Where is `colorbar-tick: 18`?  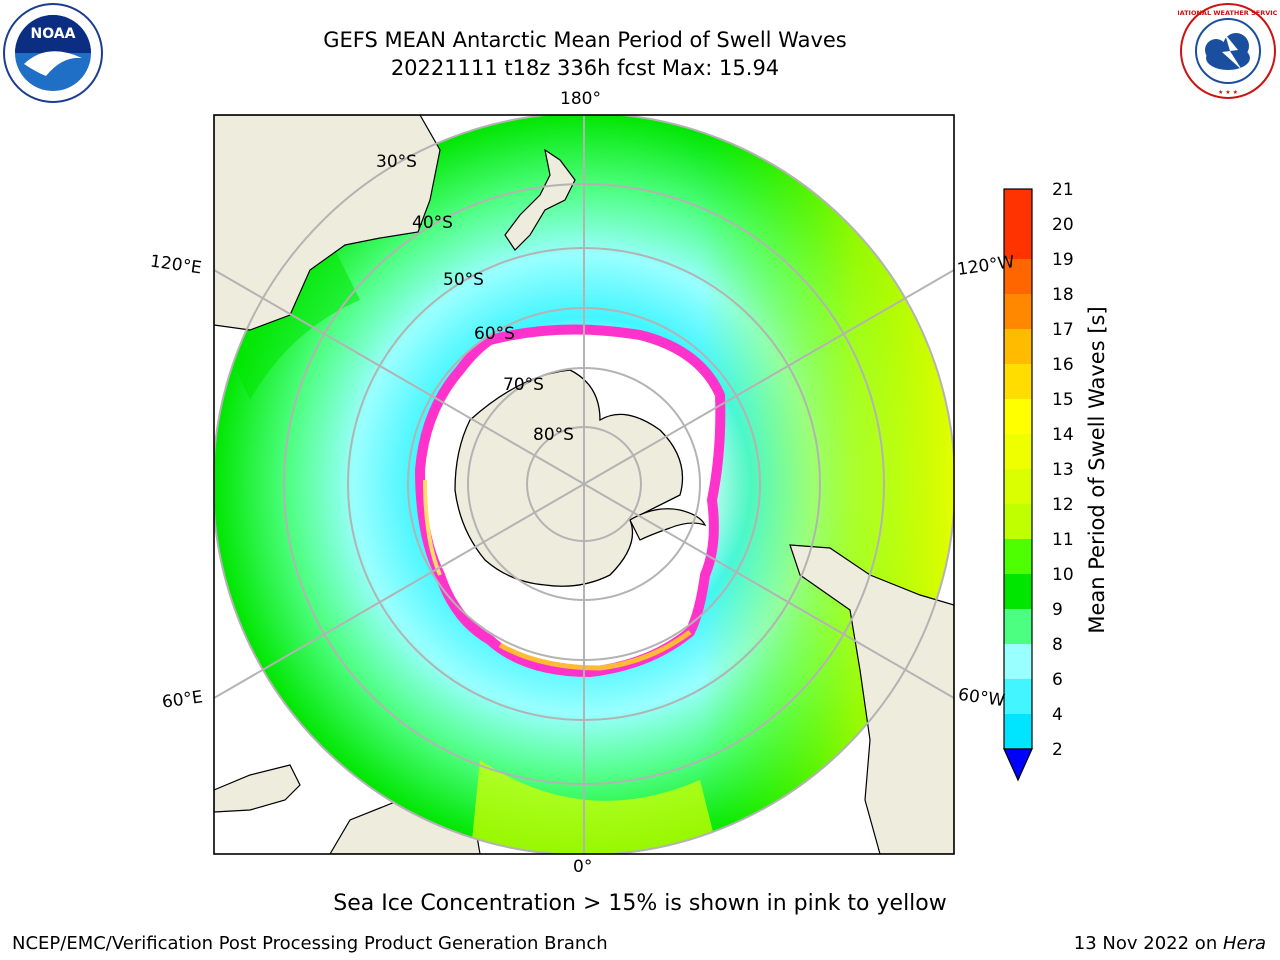
colorbar-tick: 18 is located at coordinates (1063, 295).